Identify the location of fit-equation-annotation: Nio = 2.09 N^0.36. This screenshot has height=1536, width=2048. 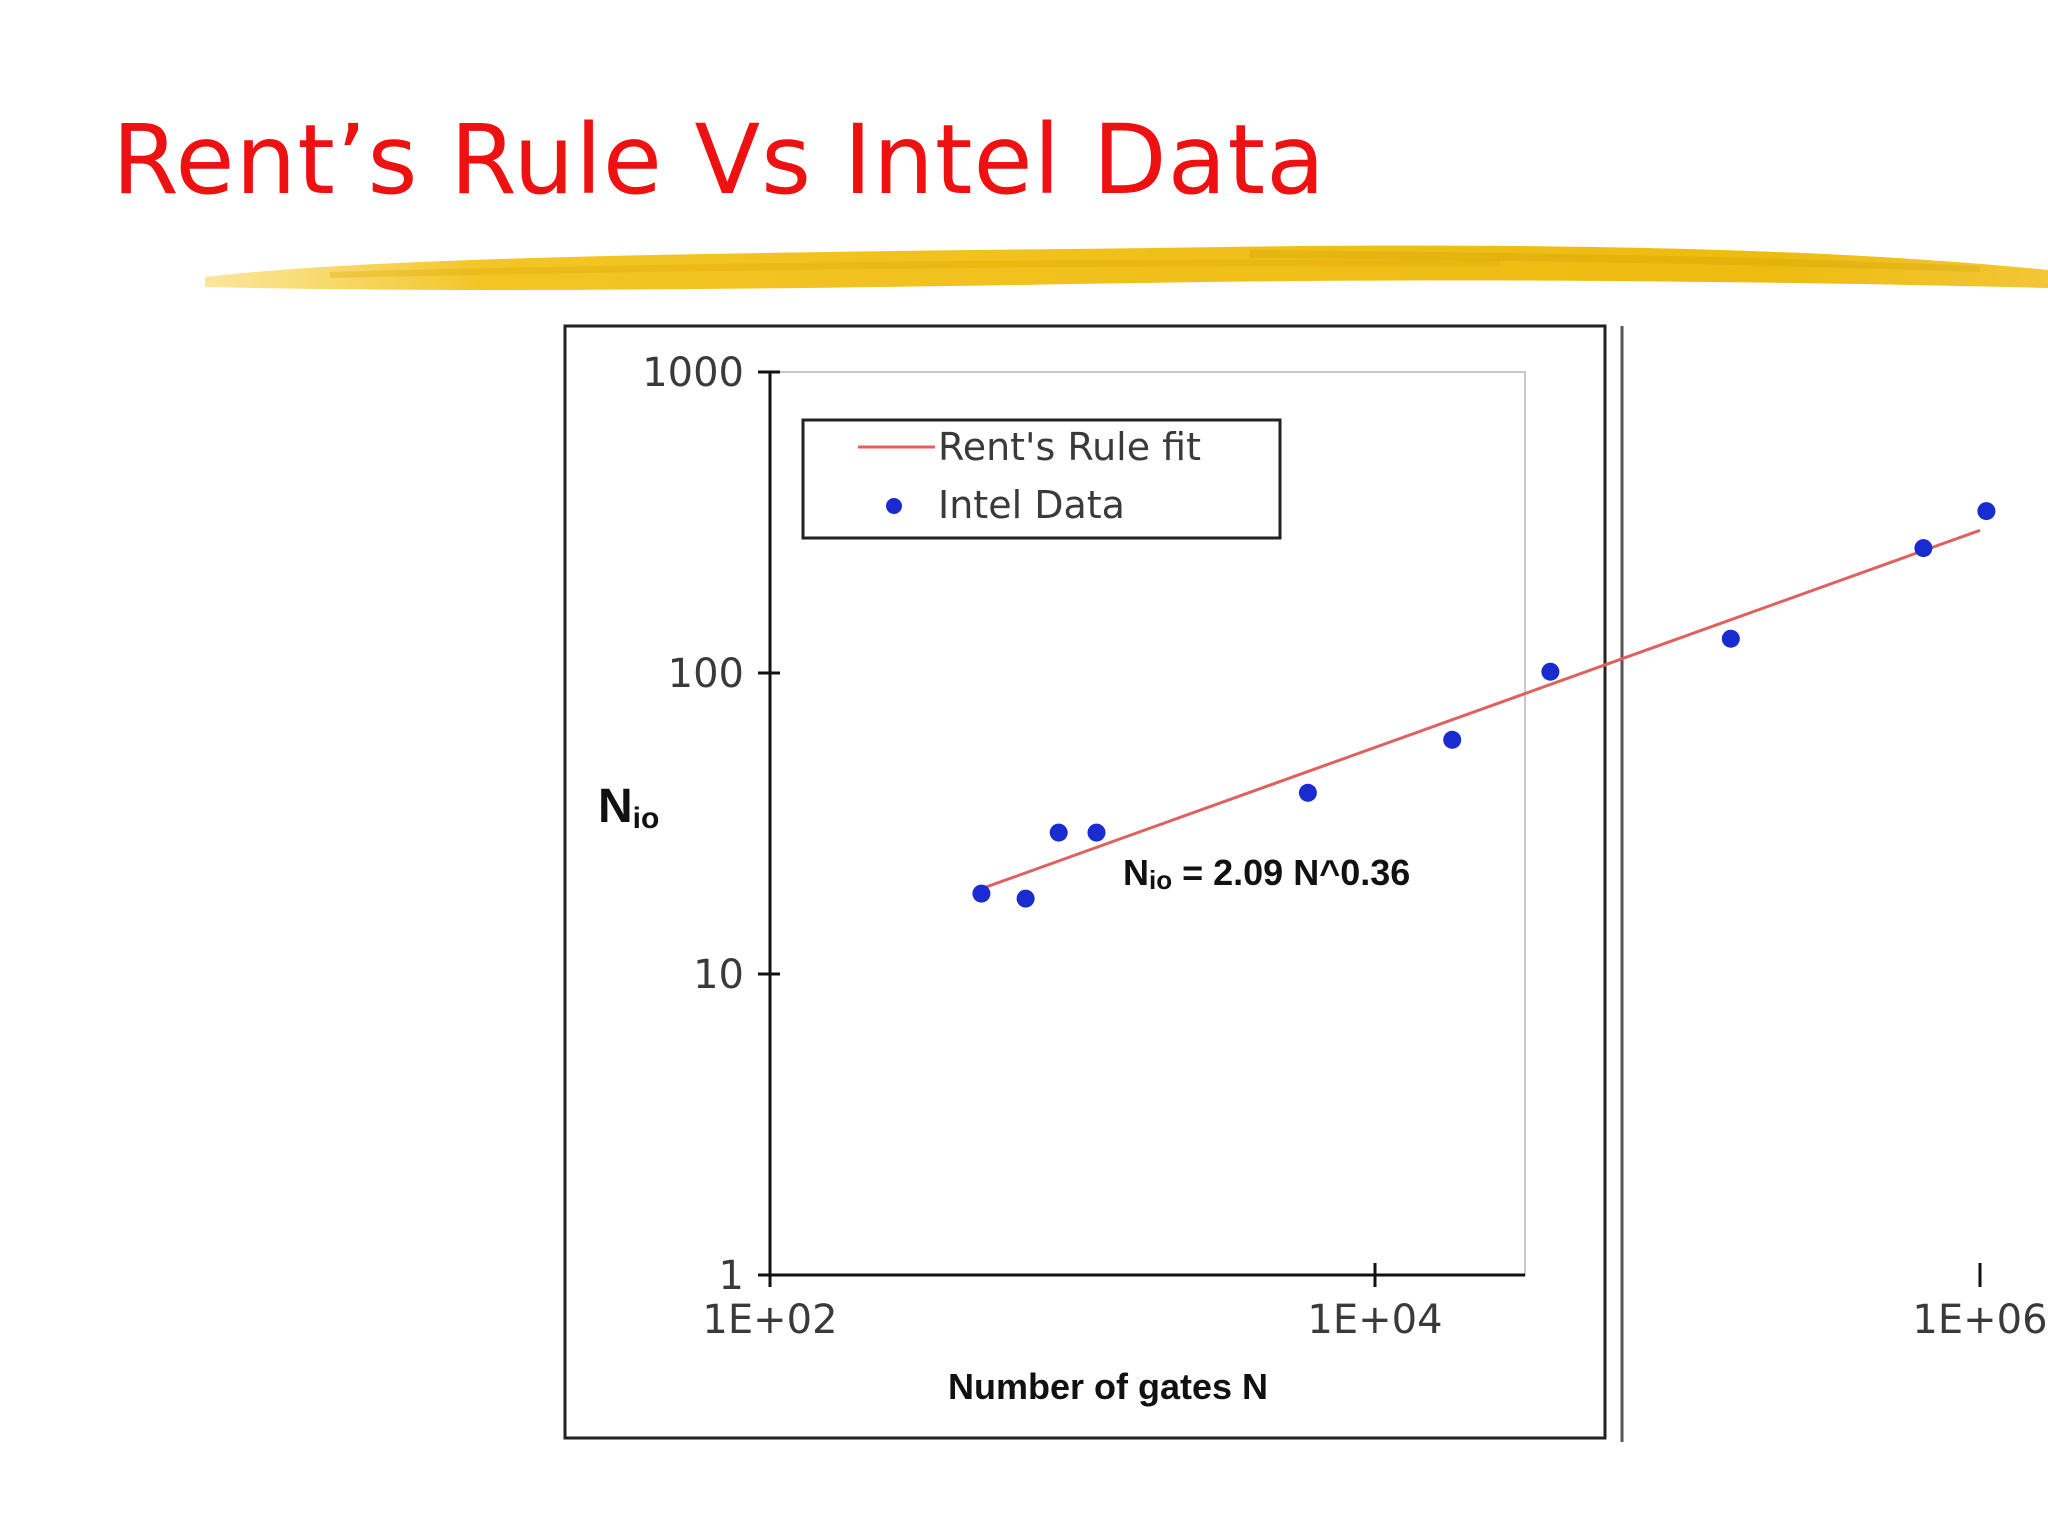
(1266, 873).